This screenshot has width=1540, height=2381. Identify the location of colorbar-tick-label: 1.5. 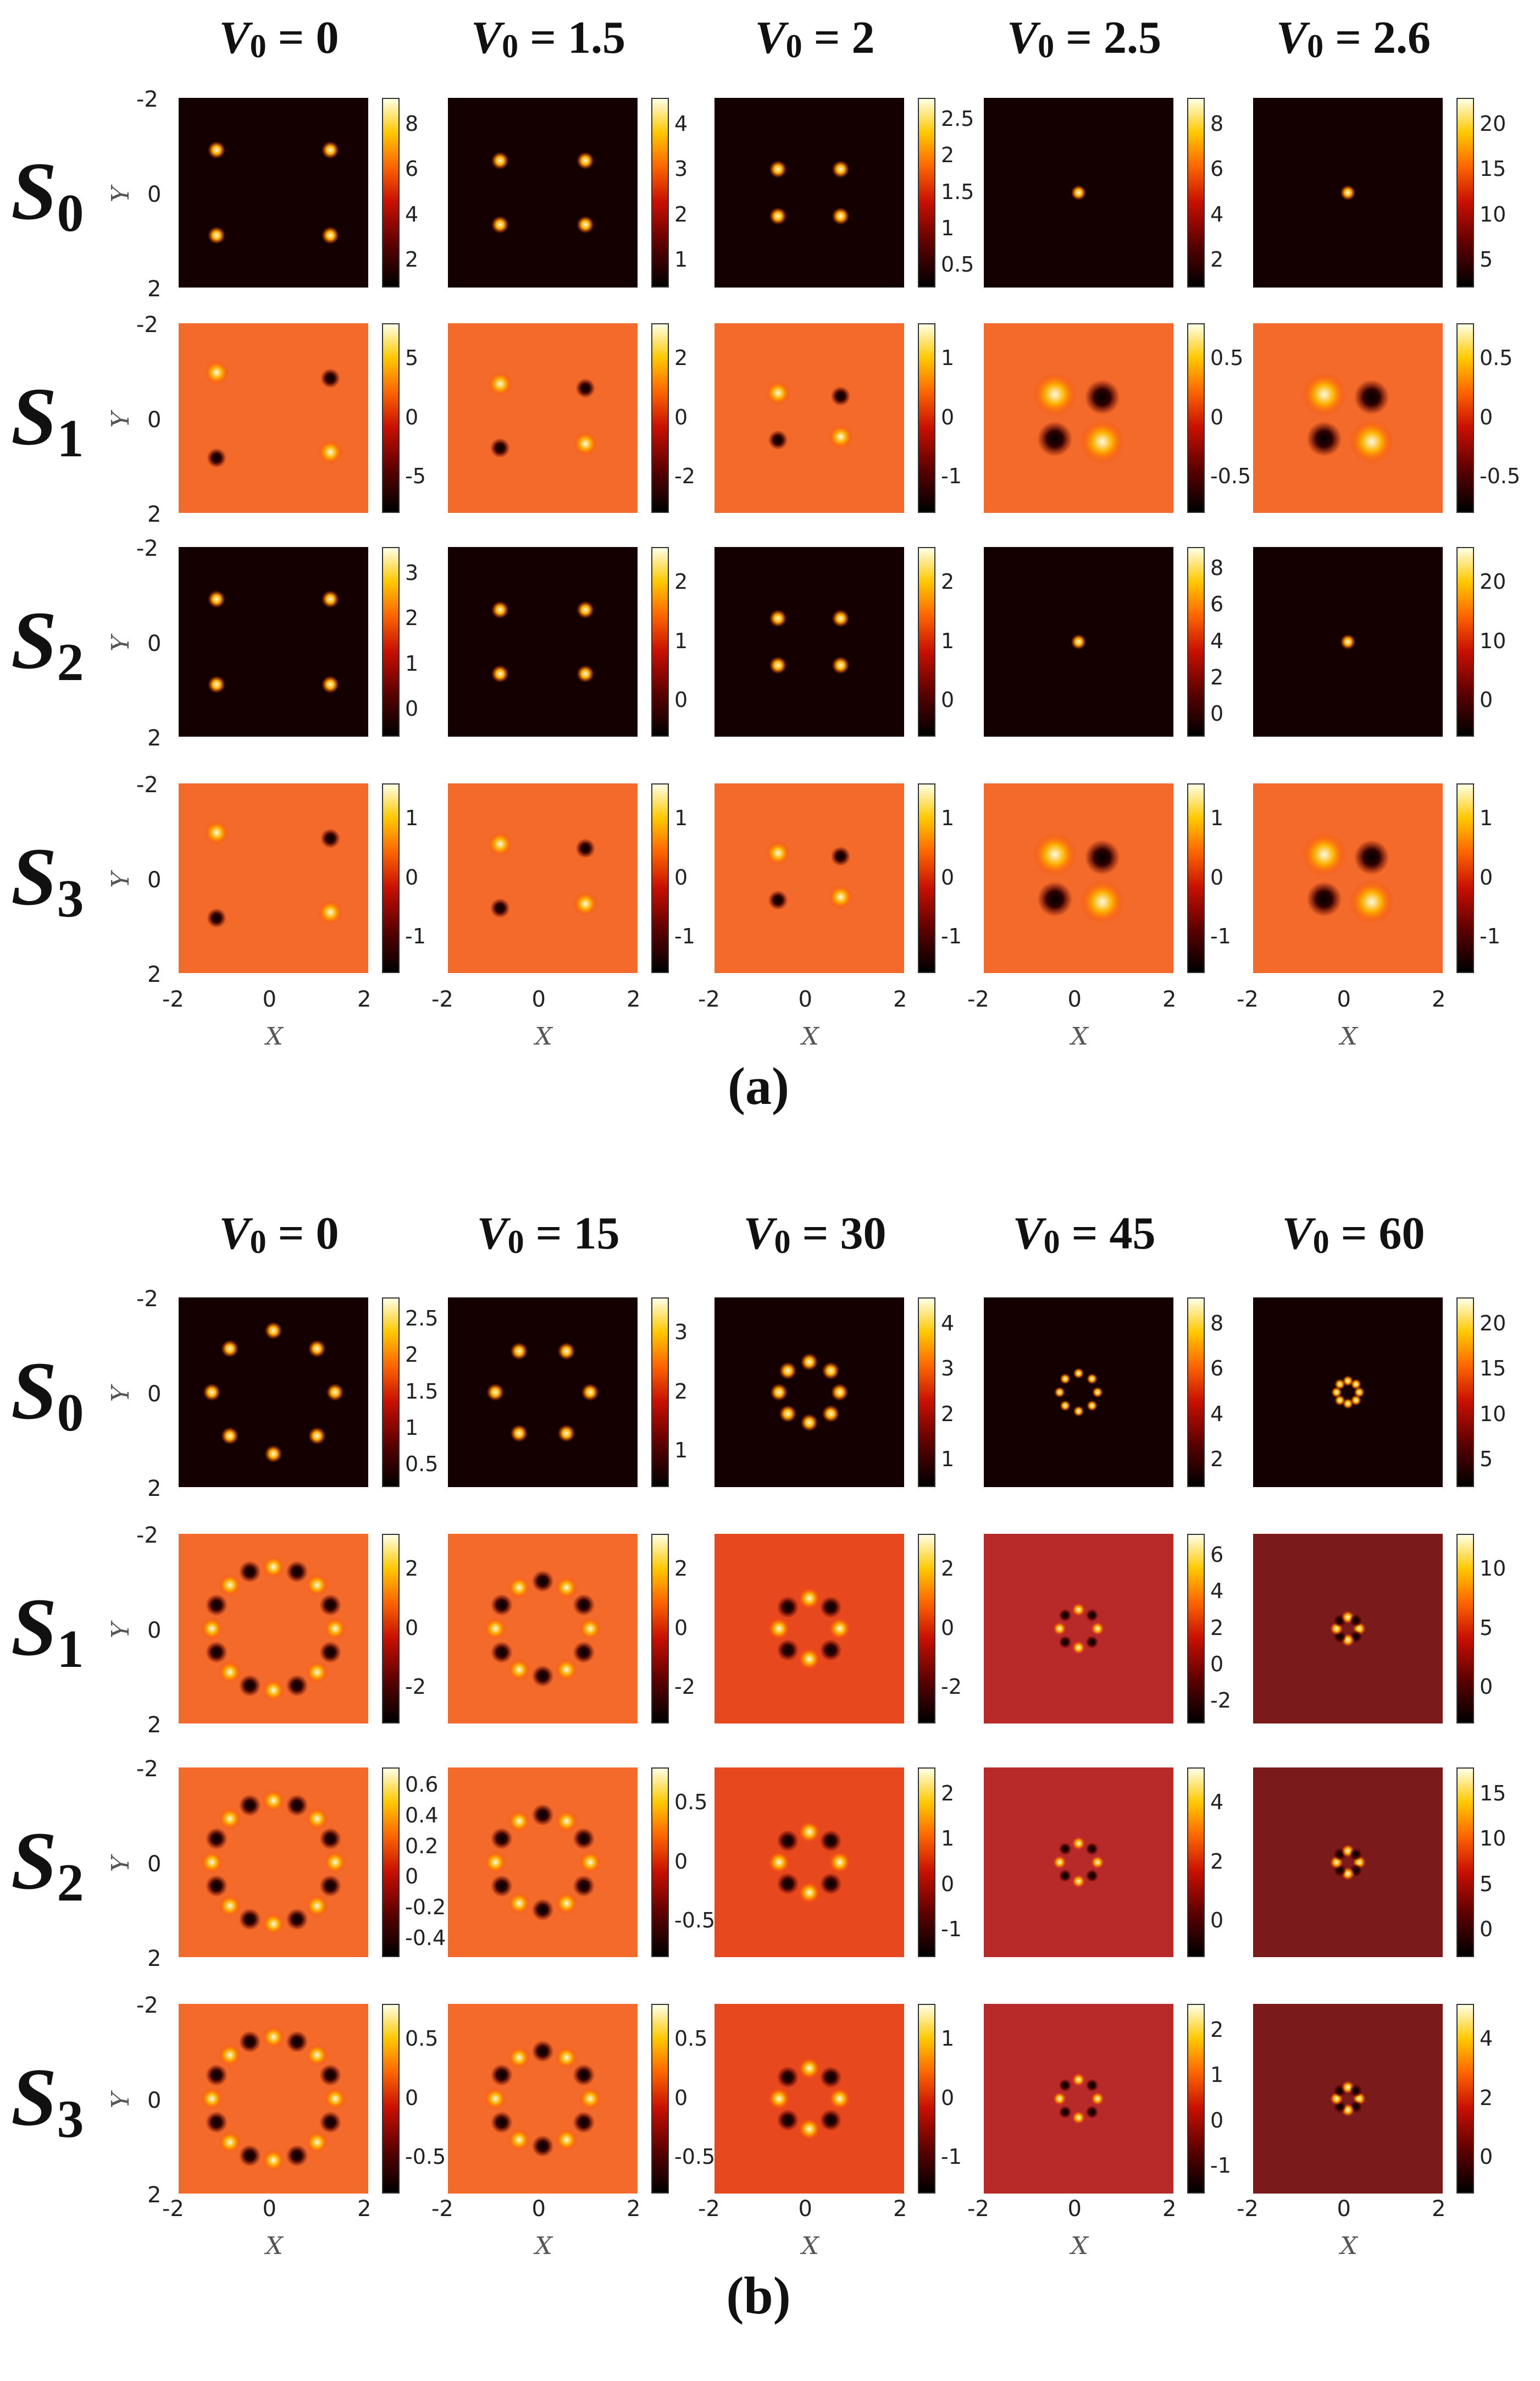
(957, 191).